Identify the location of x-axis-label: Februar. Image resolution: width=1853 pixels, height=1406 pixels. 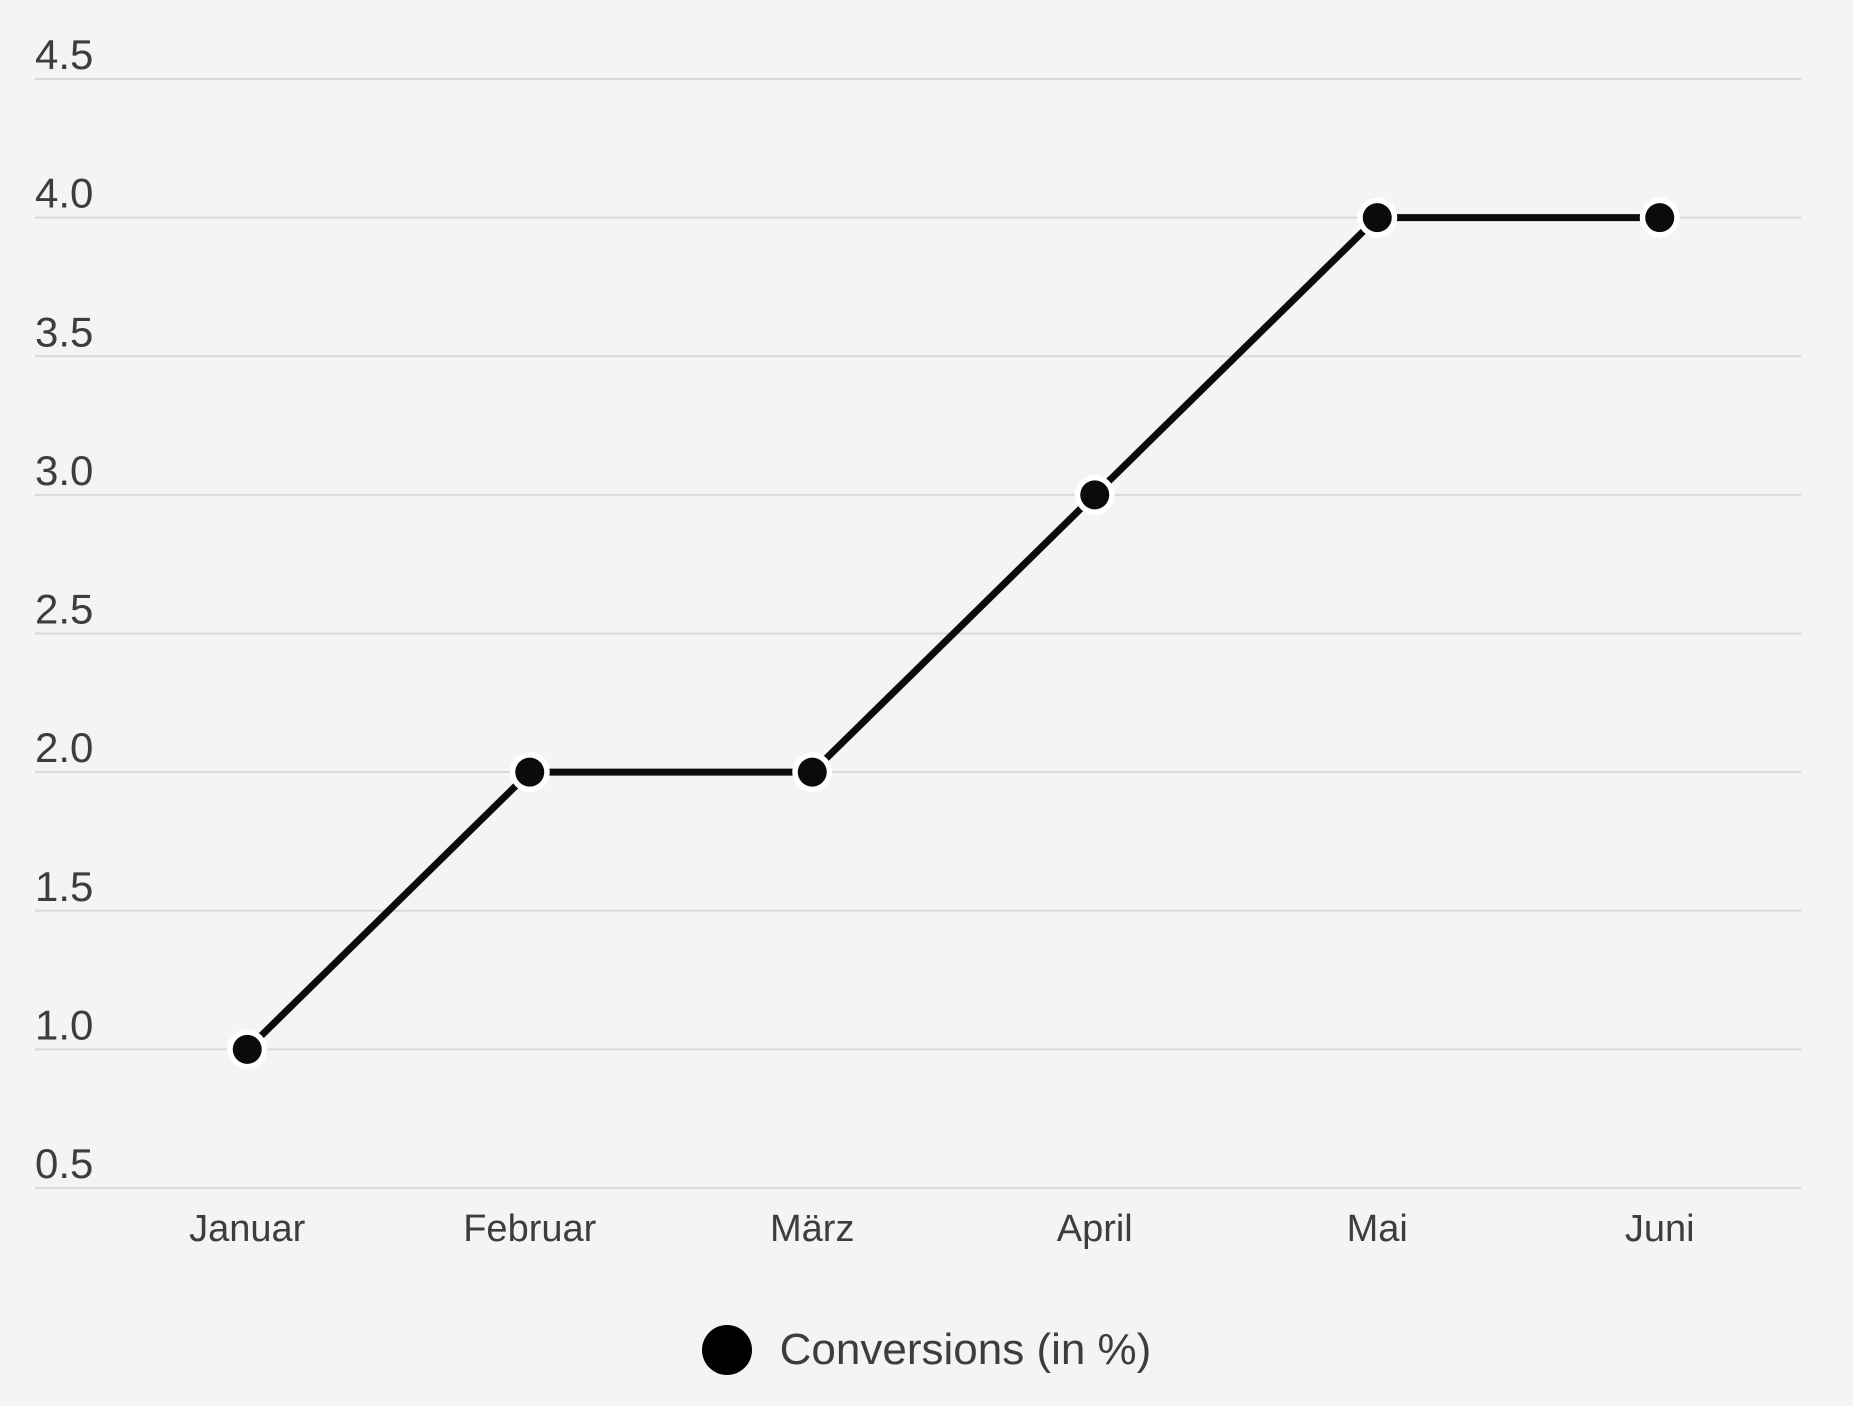
(529, 1229).